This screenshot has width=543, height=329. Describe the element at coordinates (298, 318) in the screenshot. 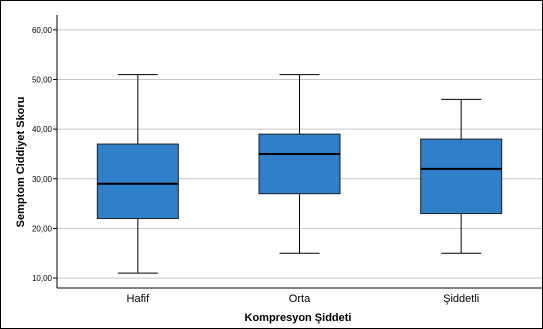

I see `x-axis-title: Kompresyon Şiddeti` at that location.